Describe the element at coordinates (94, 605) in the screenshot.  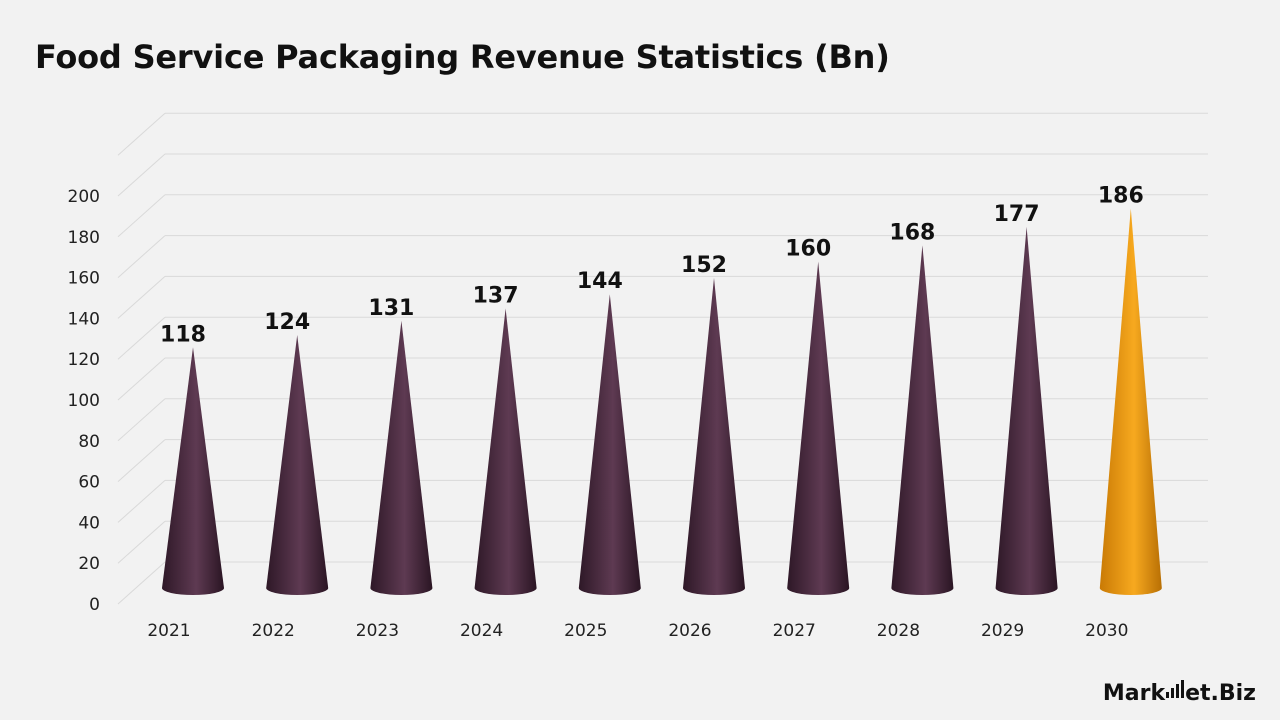
I see `y-tick-label: 0` at that location.